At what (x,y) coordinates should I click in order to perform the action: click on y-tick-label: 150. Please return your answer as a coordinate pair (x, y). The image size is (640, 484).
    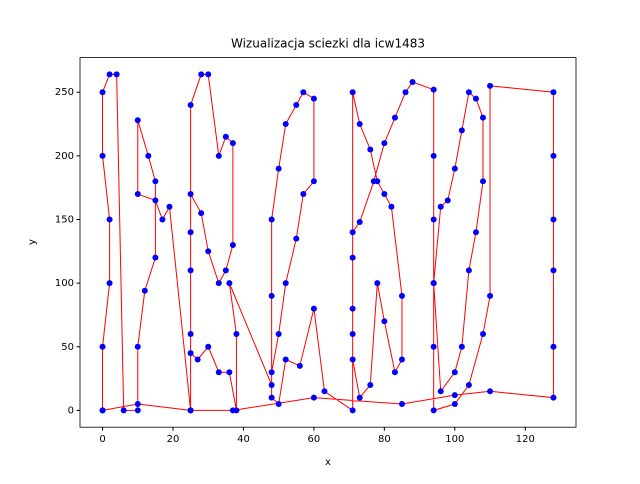
    Looking at the image, I should click on (64, 219).